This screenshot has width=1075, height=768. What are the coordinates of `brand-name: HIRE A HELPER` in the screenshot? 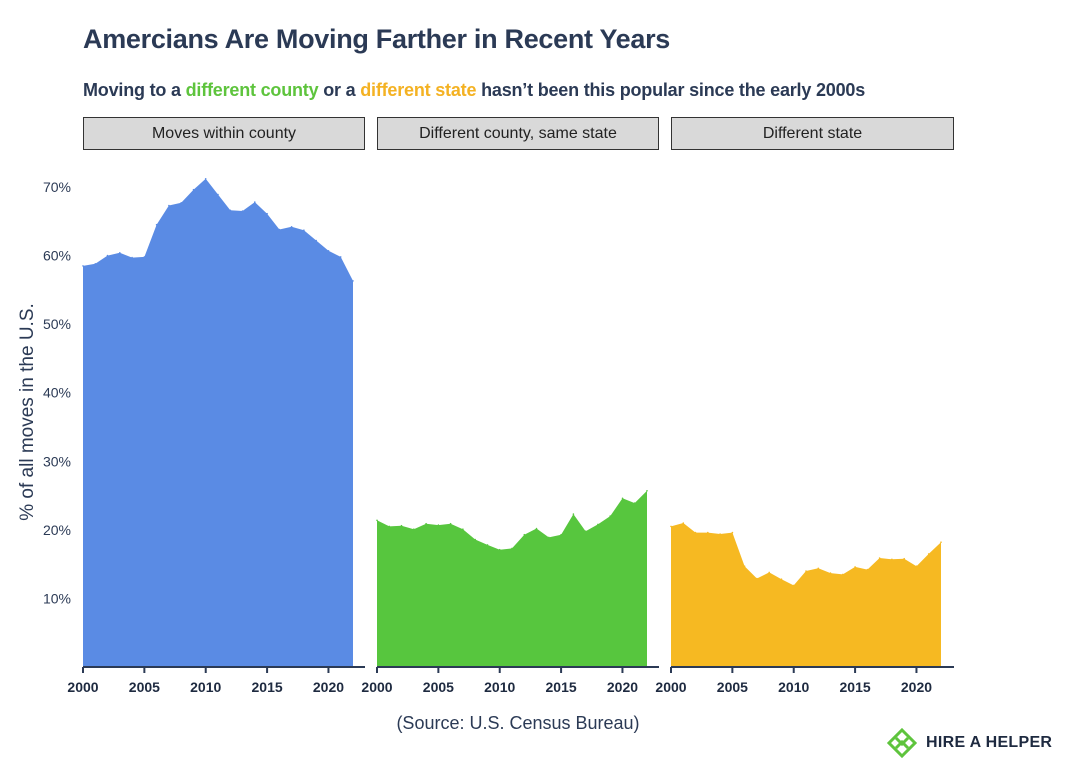 It's located at (989, 742).